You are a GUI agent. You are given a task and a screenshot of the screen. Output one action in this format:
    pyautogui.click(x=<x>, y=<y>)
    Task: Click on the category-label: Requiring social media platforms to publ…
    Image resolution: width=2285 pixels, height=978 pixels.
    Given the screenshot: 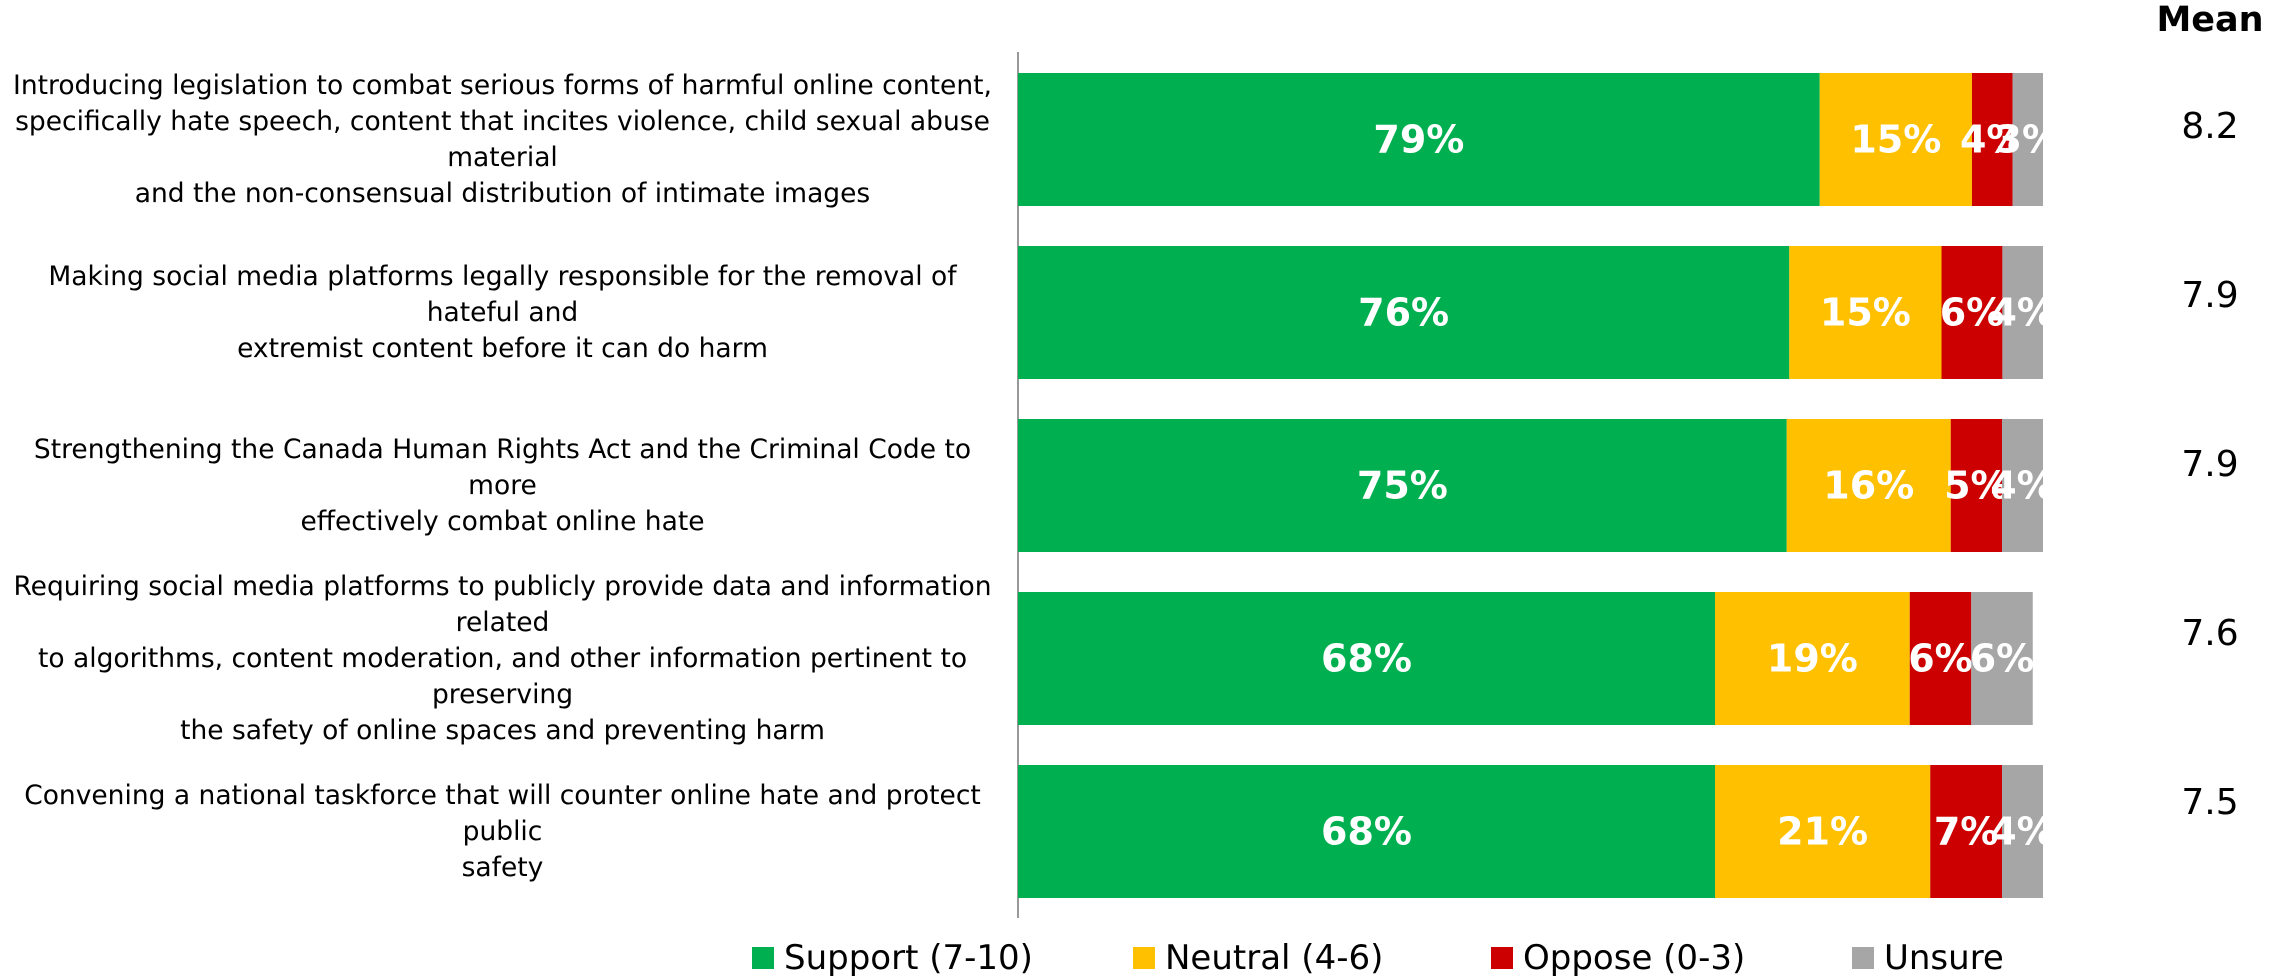 What is the action you would take?
    pyautogui.click(x=502, y=658)
    